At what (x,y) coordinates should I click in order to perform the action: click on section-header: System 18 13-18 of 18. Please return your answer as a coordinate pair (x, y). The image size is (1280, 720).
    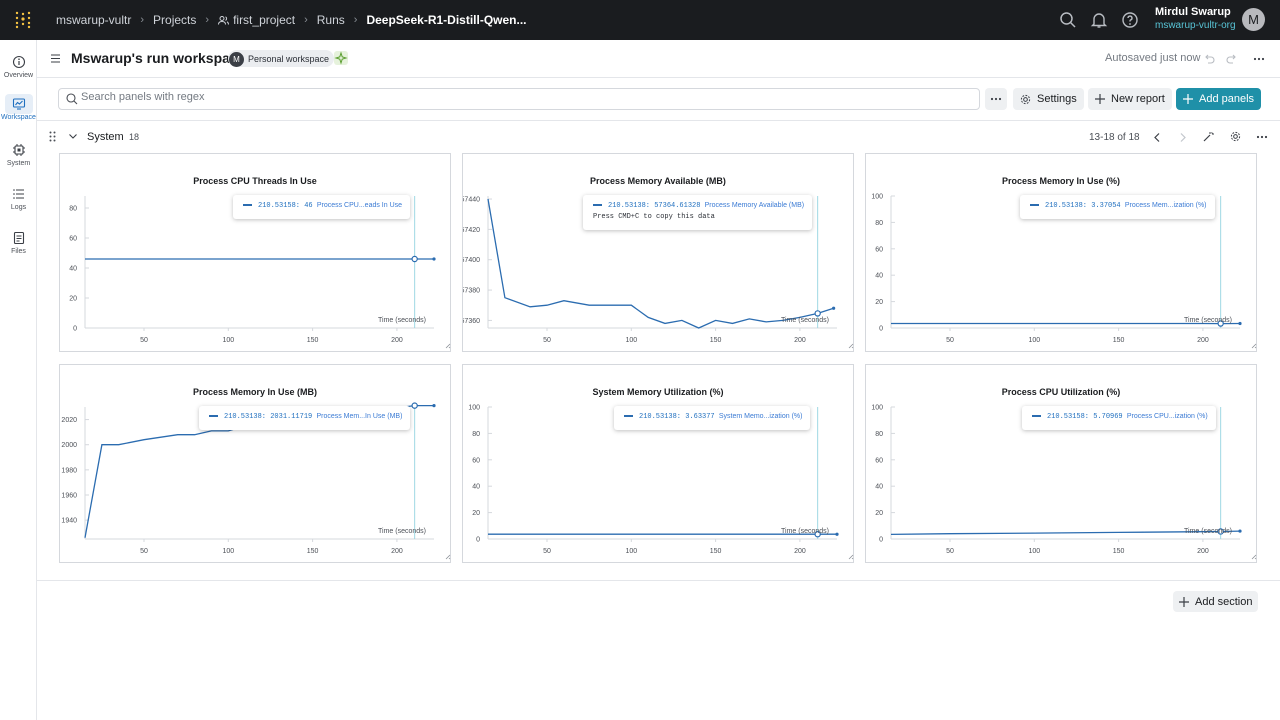
    Looking at the image, I should click on (658, 137).